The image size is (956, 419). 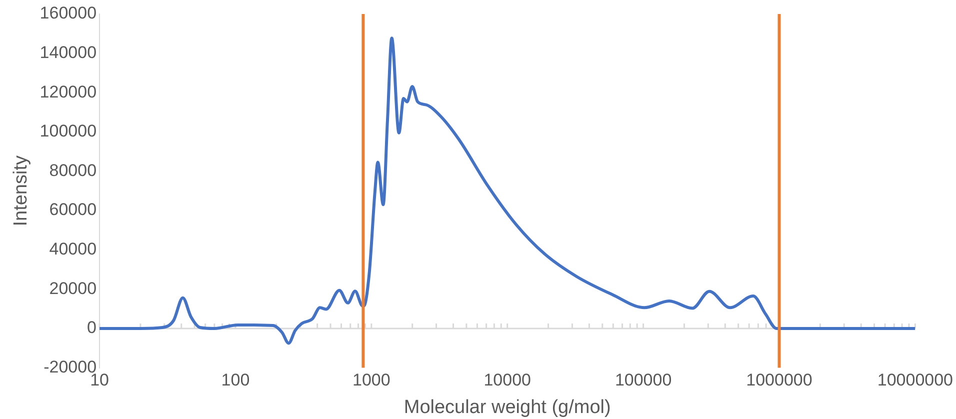 I want to click on x-tick-label: 10000000, so click(x=915, y=380).